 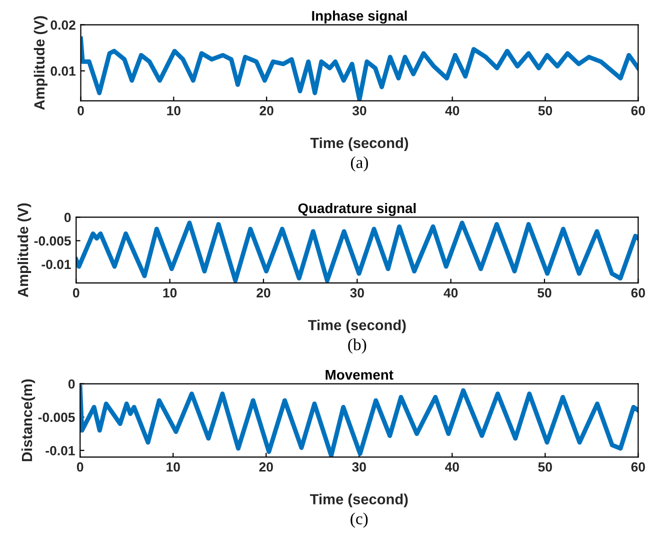 What do you see at coordinates (359, 164) in the screenshot?
I see `text: (a)` at bounding box center [359, 164].